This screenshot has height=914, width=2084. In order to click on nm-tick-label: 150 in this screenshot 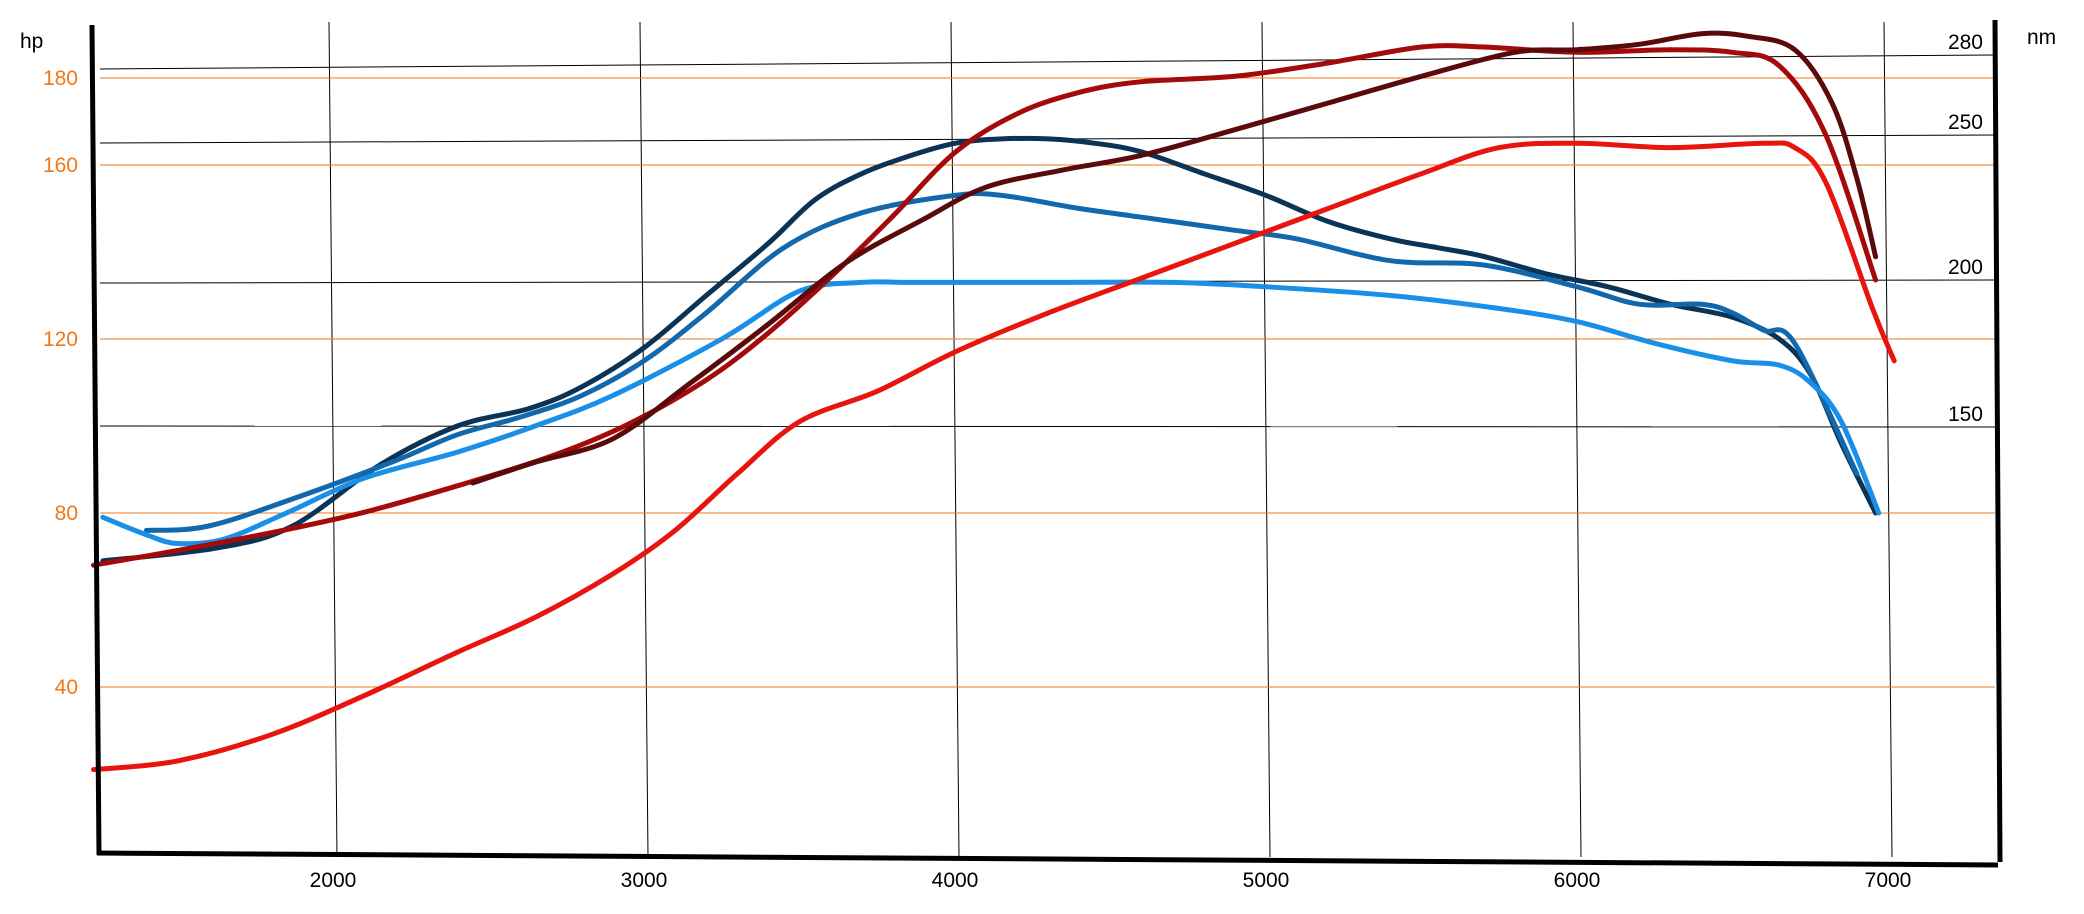, I will do `click(1965, 414)`.